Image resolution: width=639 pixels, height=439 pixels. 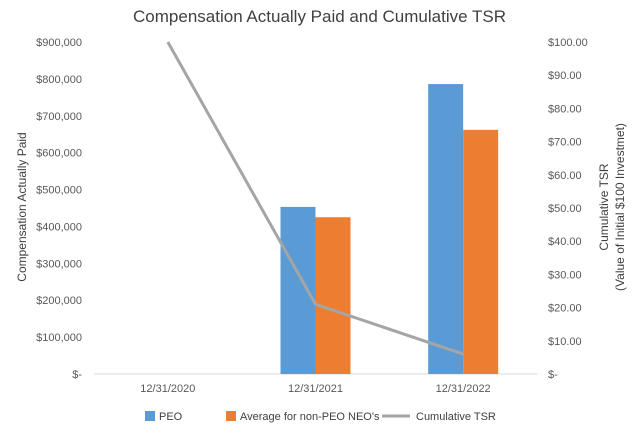 I want to click on y-left-tick-label: $100,000, so click(x=59, y=338).